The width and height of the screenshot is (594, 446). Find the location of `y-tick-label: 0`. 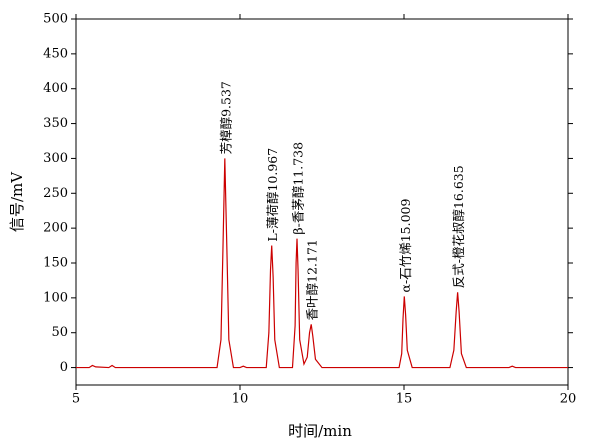

y-tick-label: 0 is located at coordinates (64, 367).